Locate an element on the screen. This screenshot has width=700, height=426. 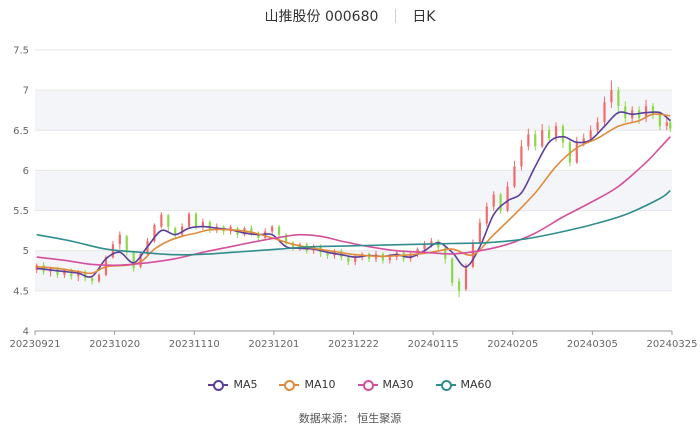
legend-marker-ma5 is located at coordinates (218, 385).